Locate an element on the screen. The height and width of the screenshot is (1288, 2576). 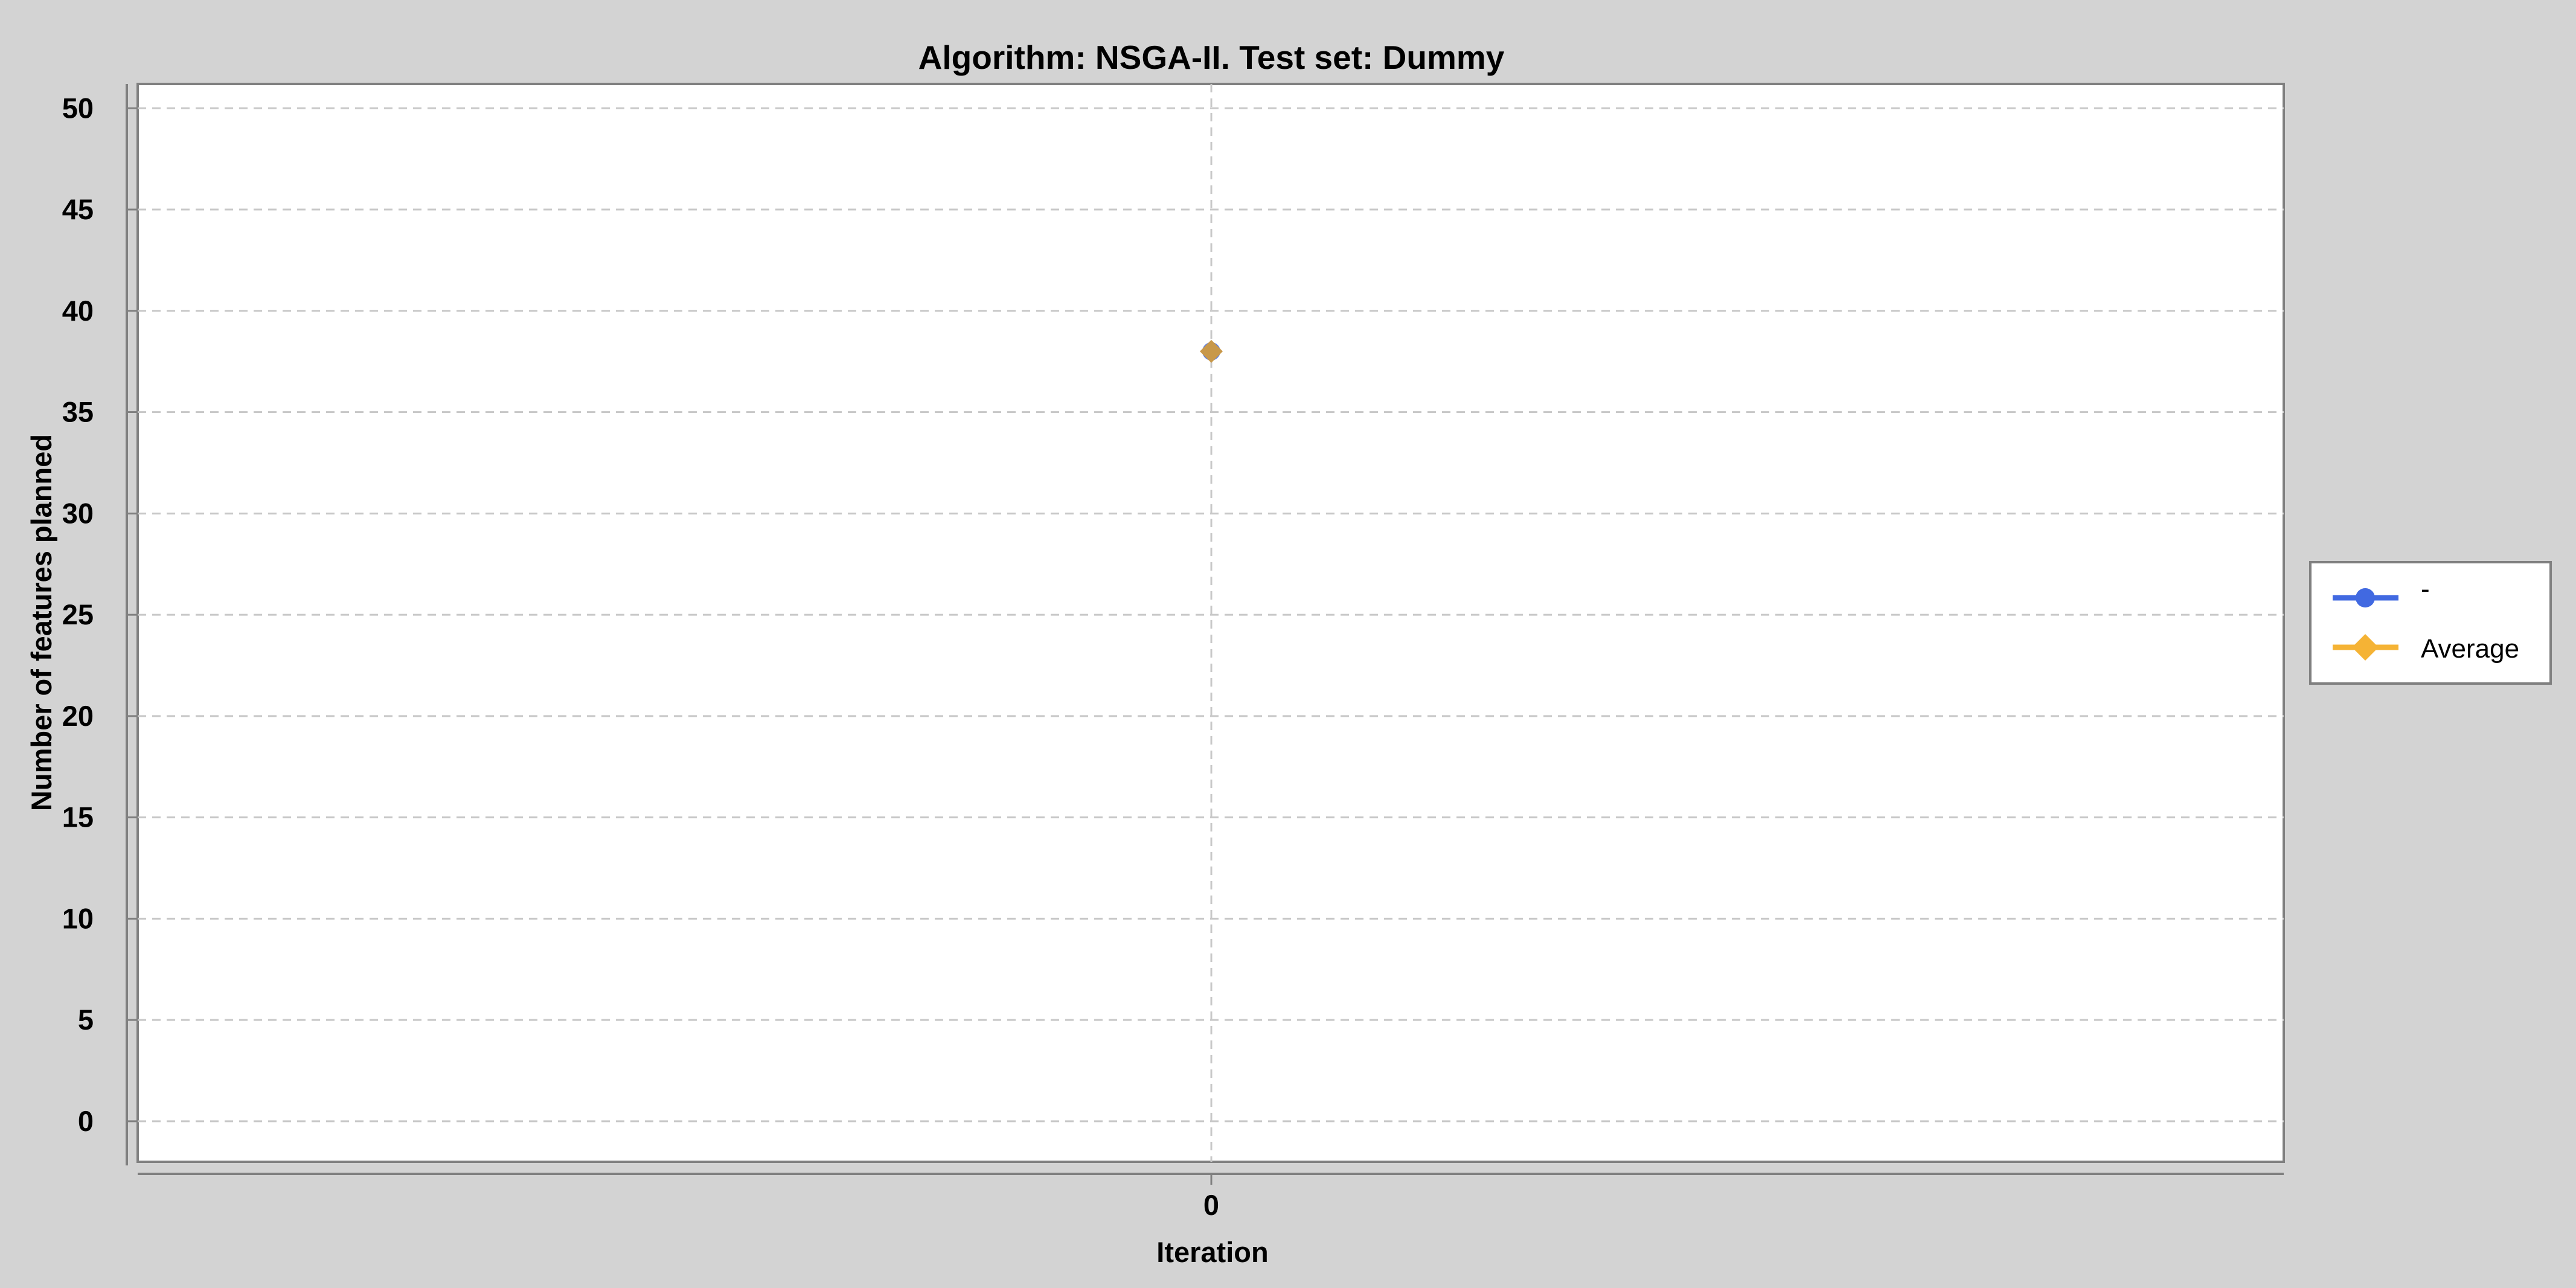
legend-box is located at coordinates (2430, 623).